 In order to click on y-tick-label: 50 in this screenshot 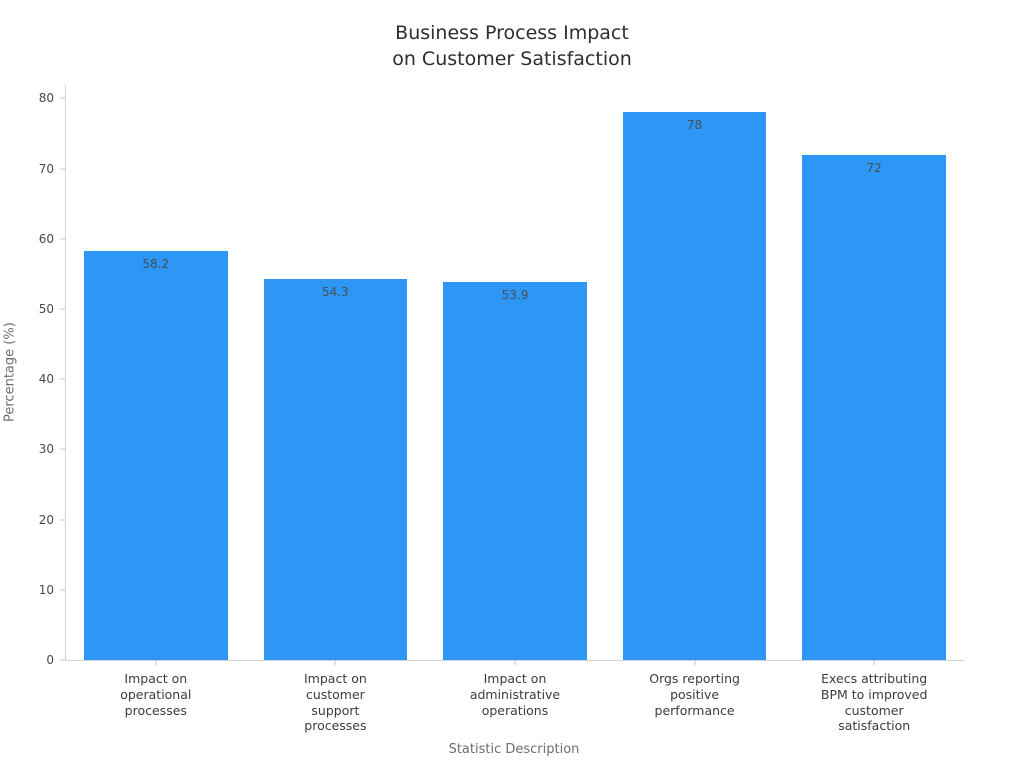, I will do `click(46, 308)`.